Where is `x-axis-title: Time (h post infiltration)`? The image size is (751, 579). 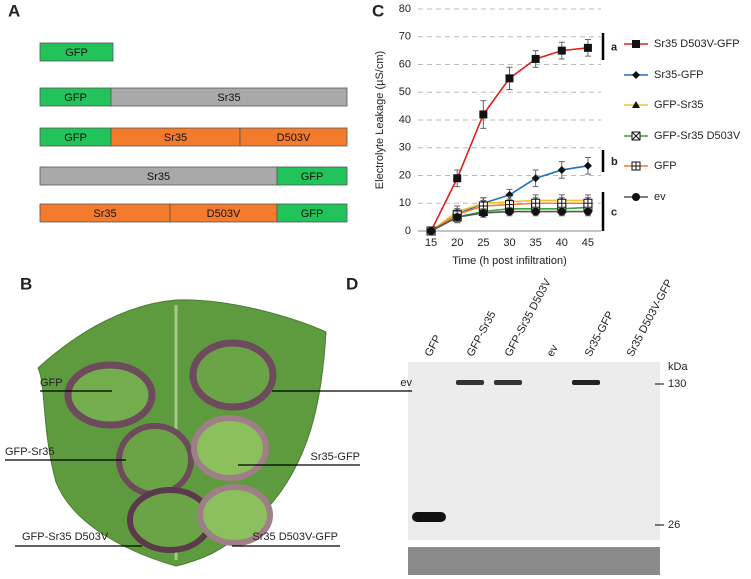
x-axis-title: Time (h post infiltration) is located at coordinates (509, 261).